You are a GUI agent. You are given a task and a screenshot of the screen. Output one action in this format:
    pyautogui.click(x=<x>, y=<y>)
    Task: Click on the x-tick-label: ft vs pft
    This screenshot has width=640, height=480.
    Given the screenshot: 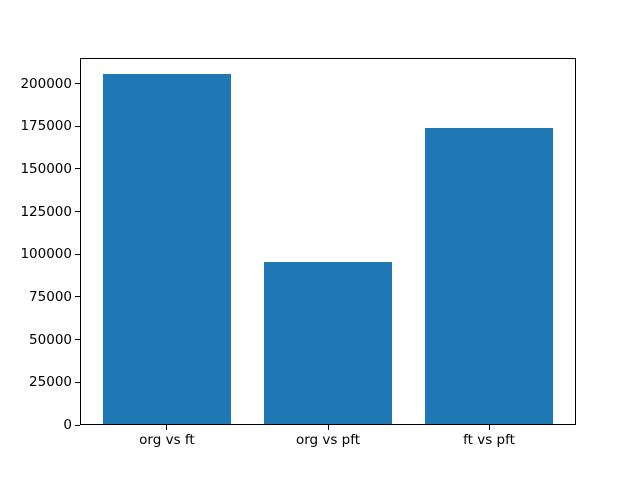 What is the action you would take?
    pyautogui.click(x=489, y=440)
    